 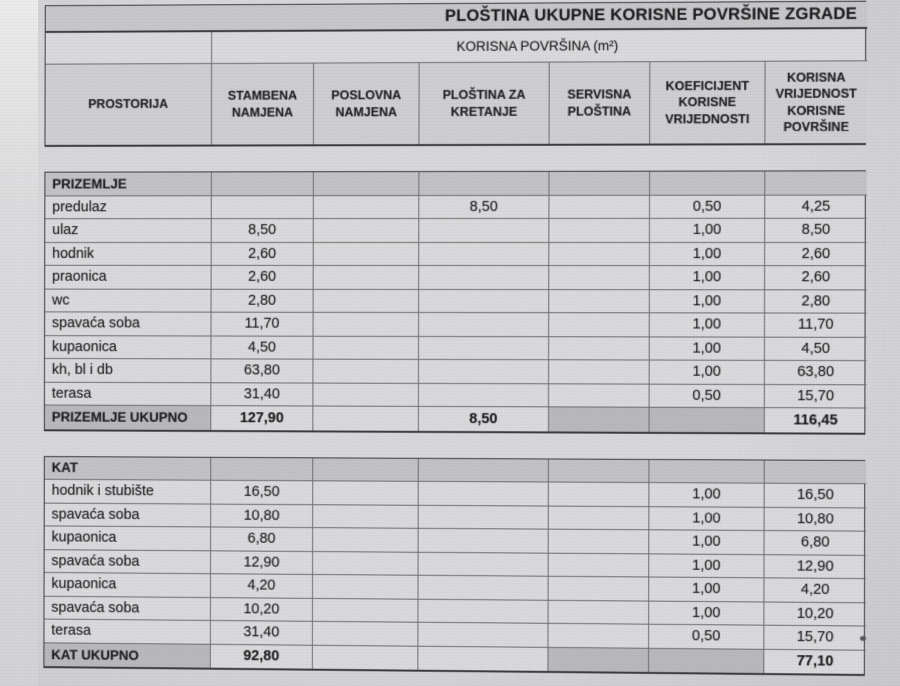 What do you see at coordinates (129, 104) in the screenshot?
I see `column-header-0: PROSTORIJA` at bounding box center [129, 104].